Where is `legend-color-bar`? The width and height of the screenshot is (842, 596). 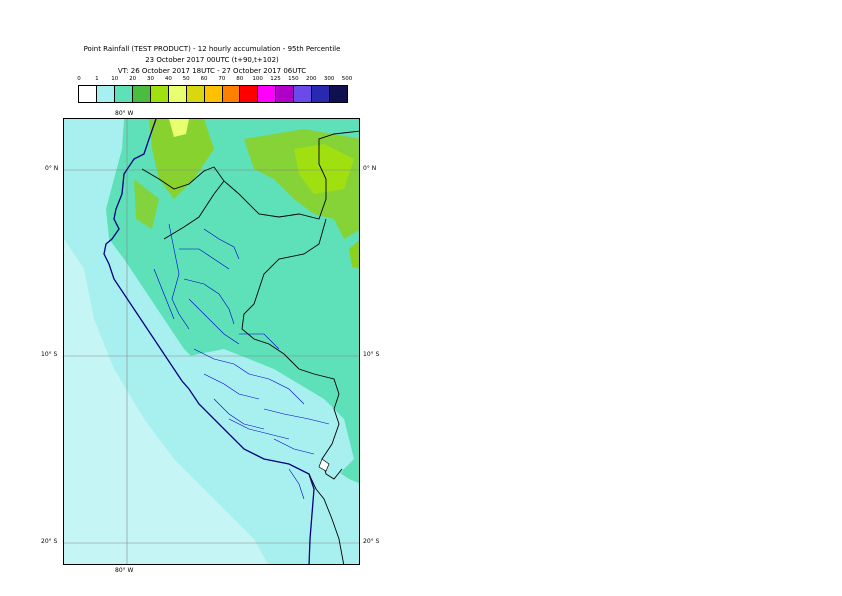 legend-color-bar is located at coordinates (213, 94).